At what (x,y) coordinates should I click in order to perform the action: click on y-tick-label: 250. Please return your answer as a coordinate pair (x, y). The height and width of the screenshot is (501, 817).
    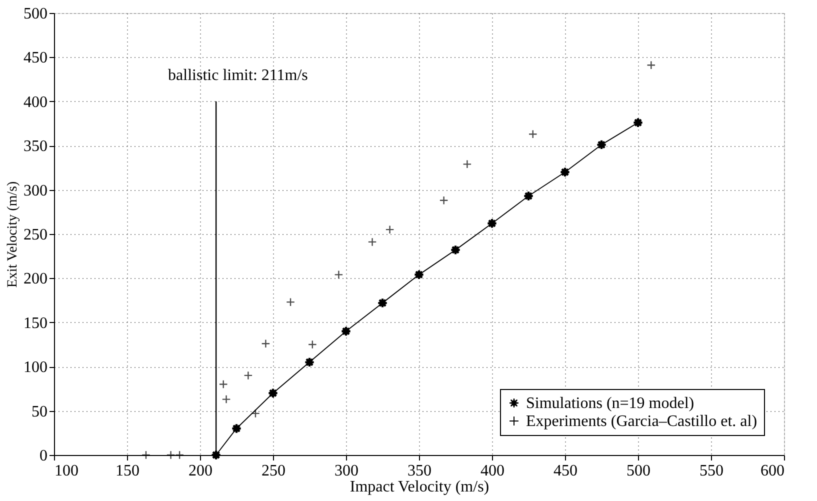
    Looking at the image, I should click on (36, 235).